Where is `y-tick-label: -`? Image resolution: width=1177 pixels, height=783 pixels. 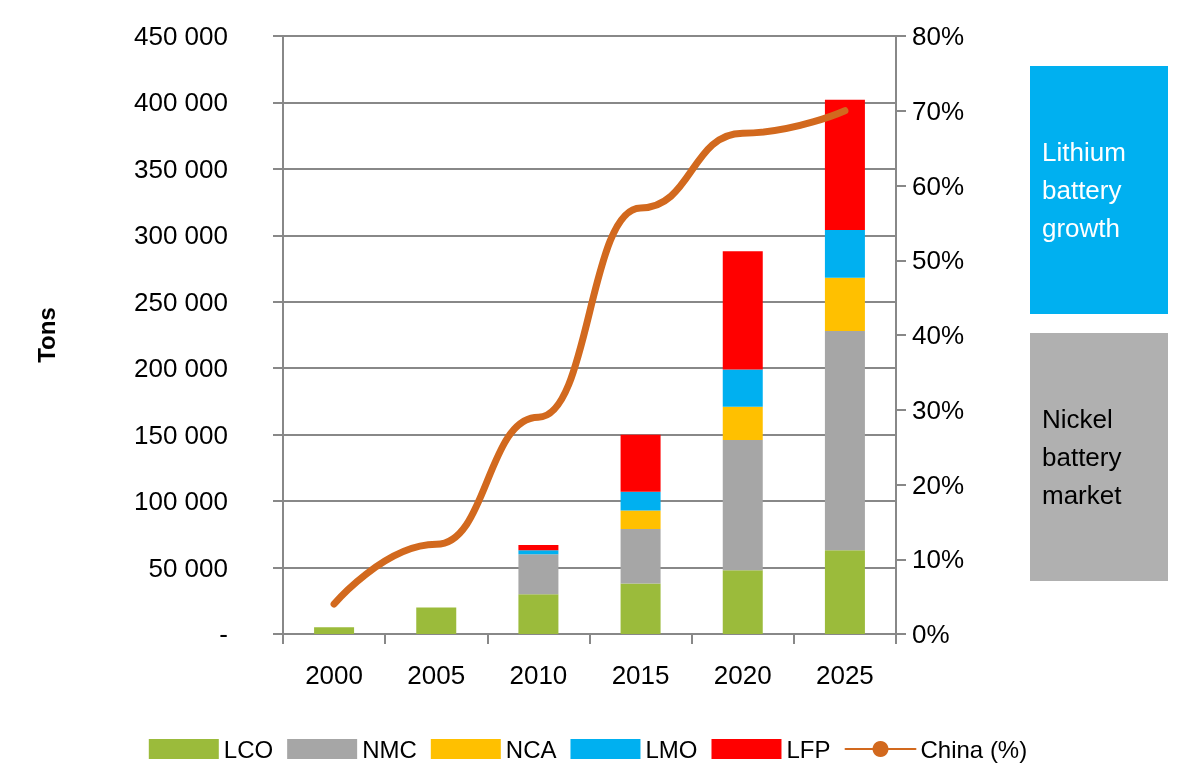 y-tick-label: - is located at coordinates (223, 634).